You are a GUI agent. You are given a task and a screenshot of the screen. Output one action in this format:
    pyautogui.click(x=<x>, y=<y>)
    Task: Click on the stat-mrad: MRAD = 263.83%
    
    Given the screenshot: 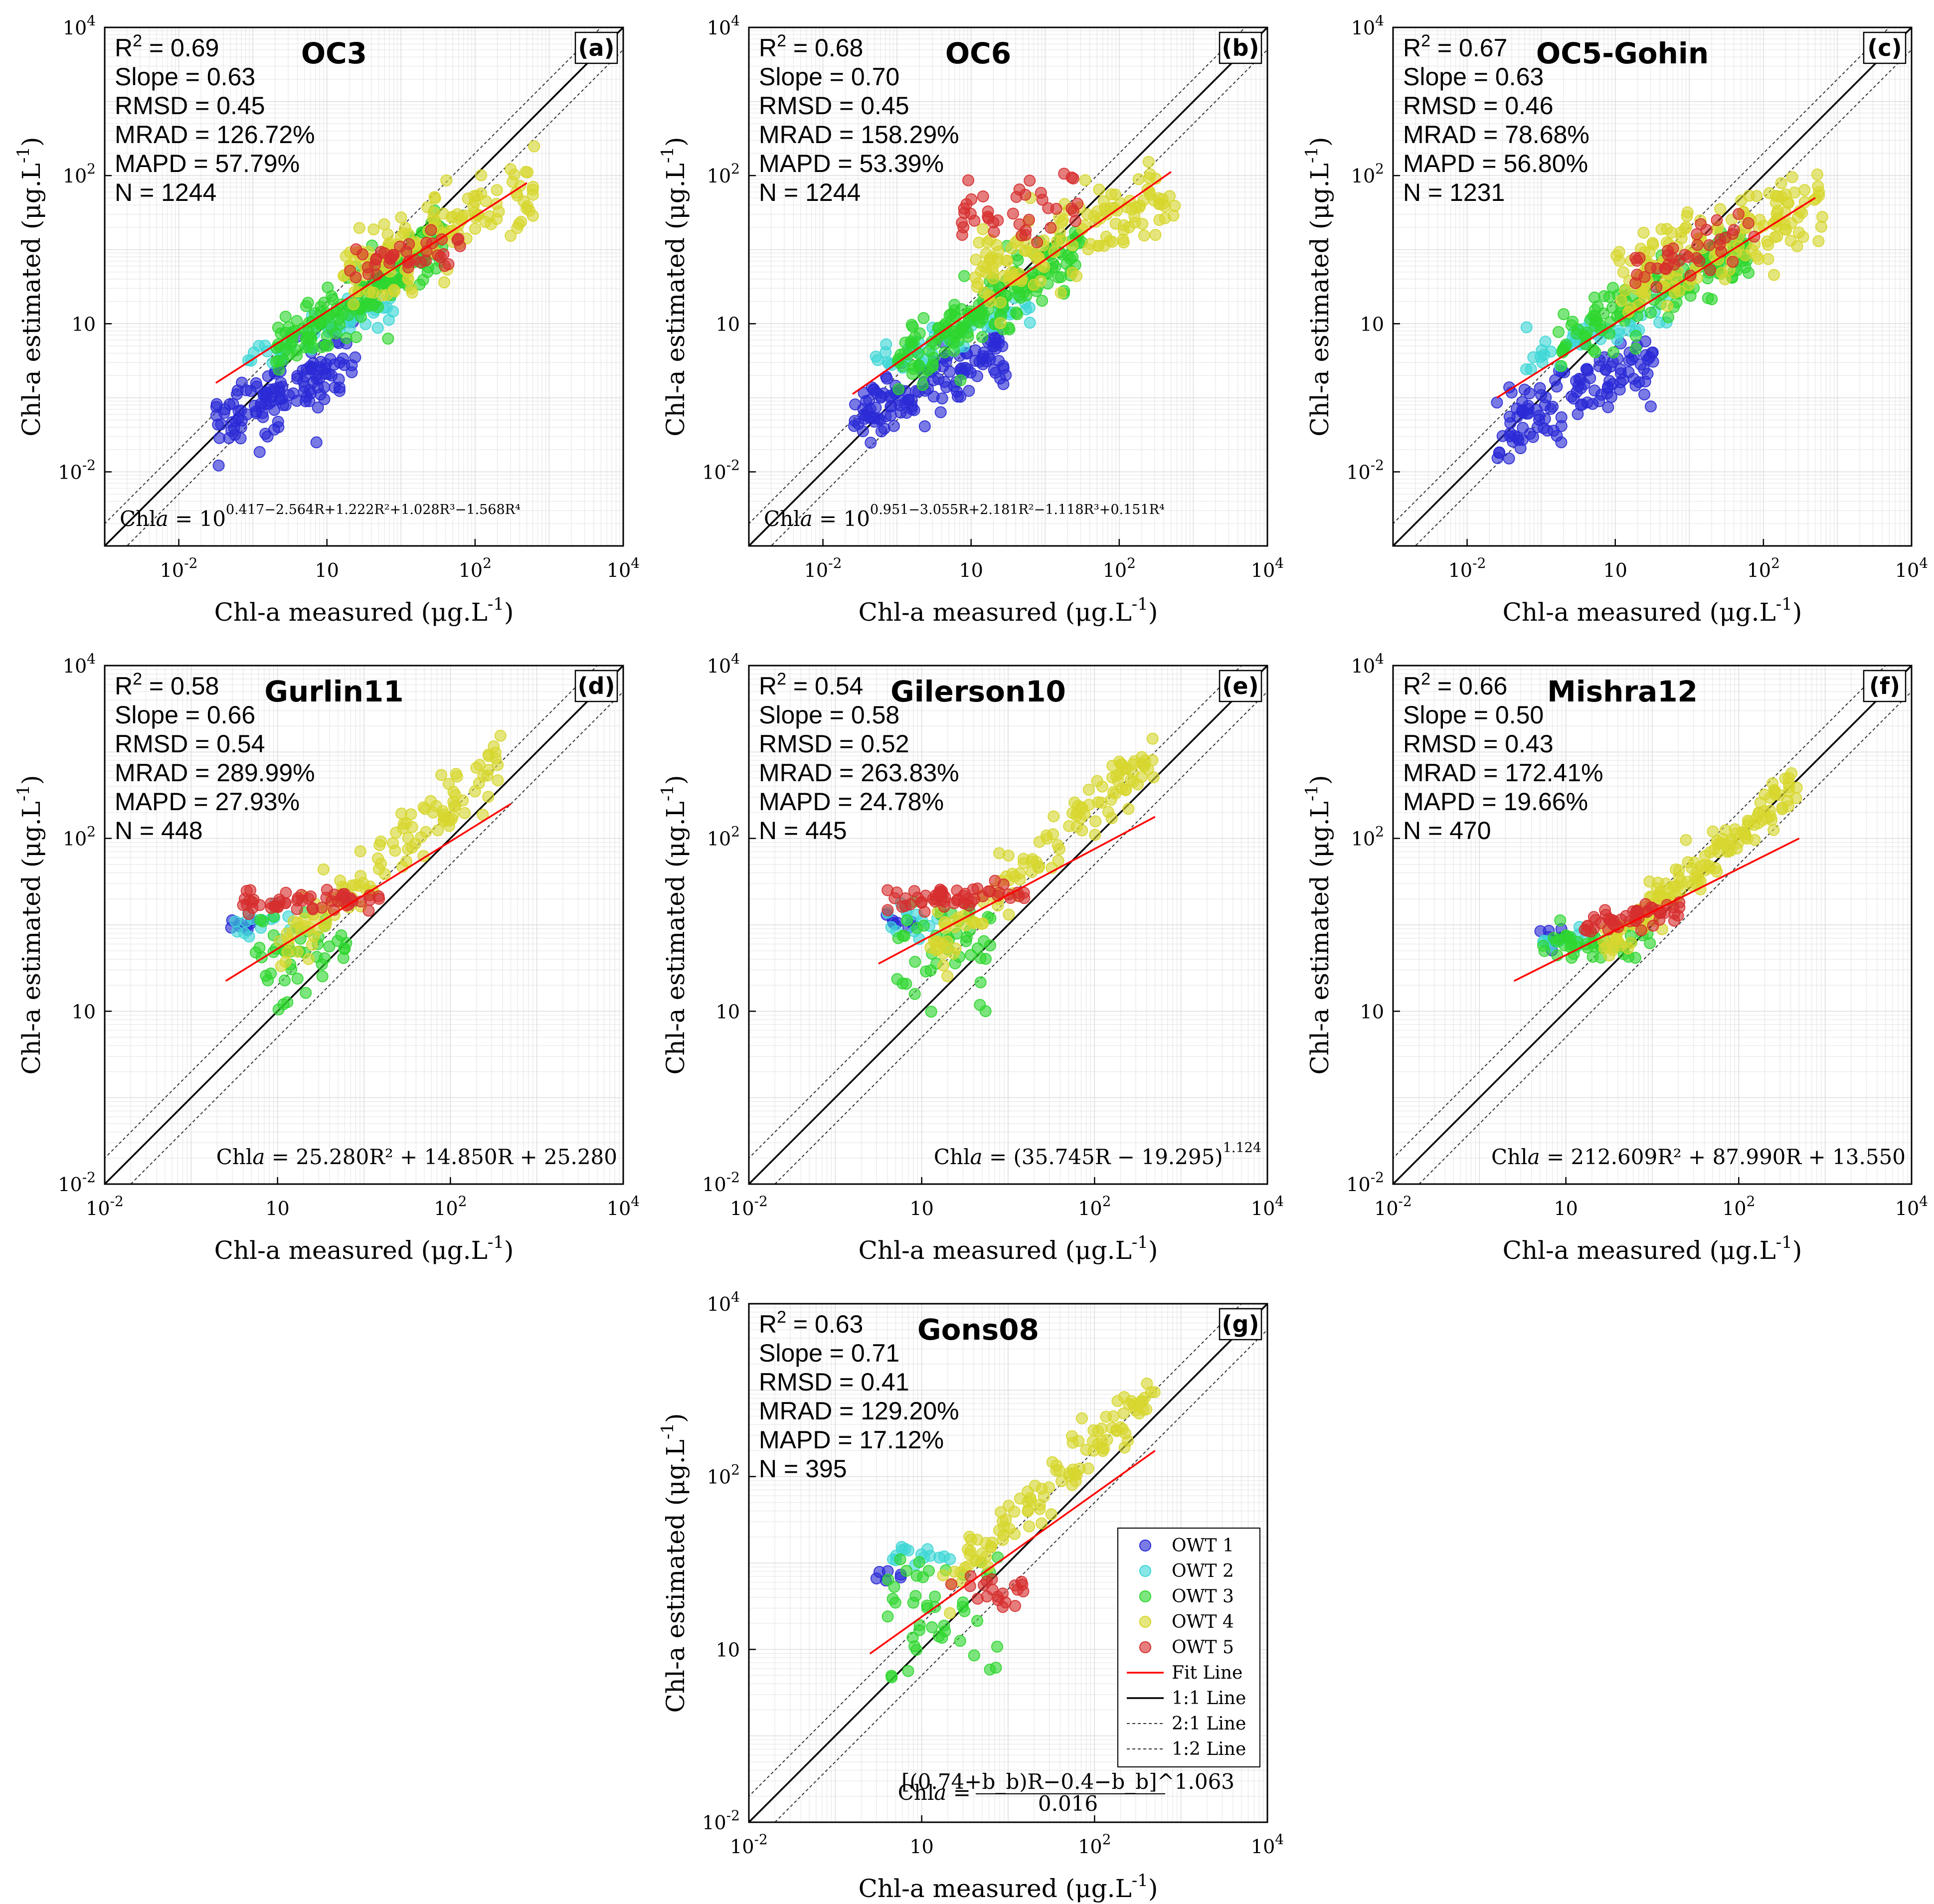 What is the action you would take?
    pyautogui.click(x=859, y=773)
    